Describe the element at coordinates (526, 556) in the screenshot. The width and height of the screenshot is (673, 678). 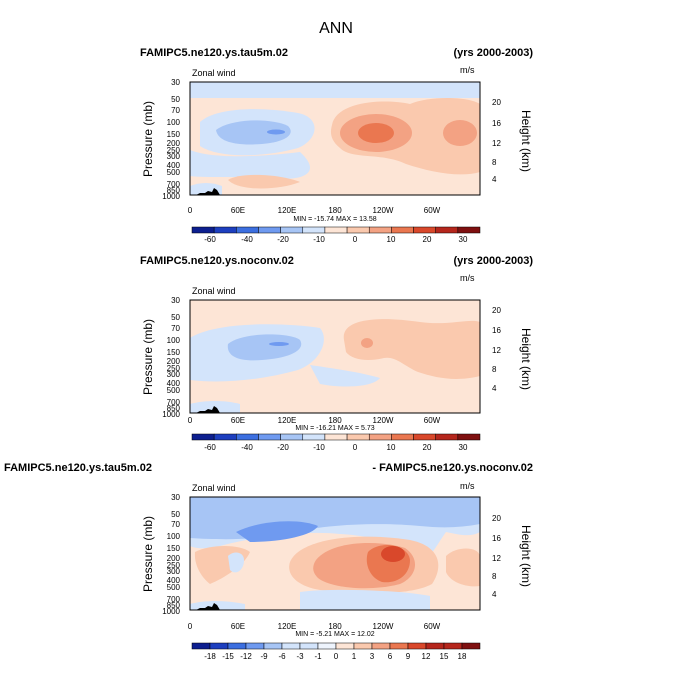
I see `panel-3-y2label: Height (km)` at that location.